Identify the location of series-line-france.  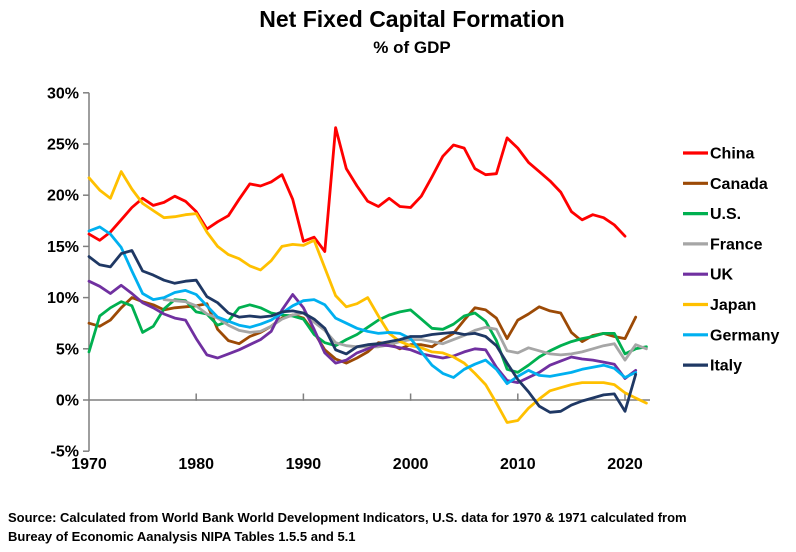
(405, 330).